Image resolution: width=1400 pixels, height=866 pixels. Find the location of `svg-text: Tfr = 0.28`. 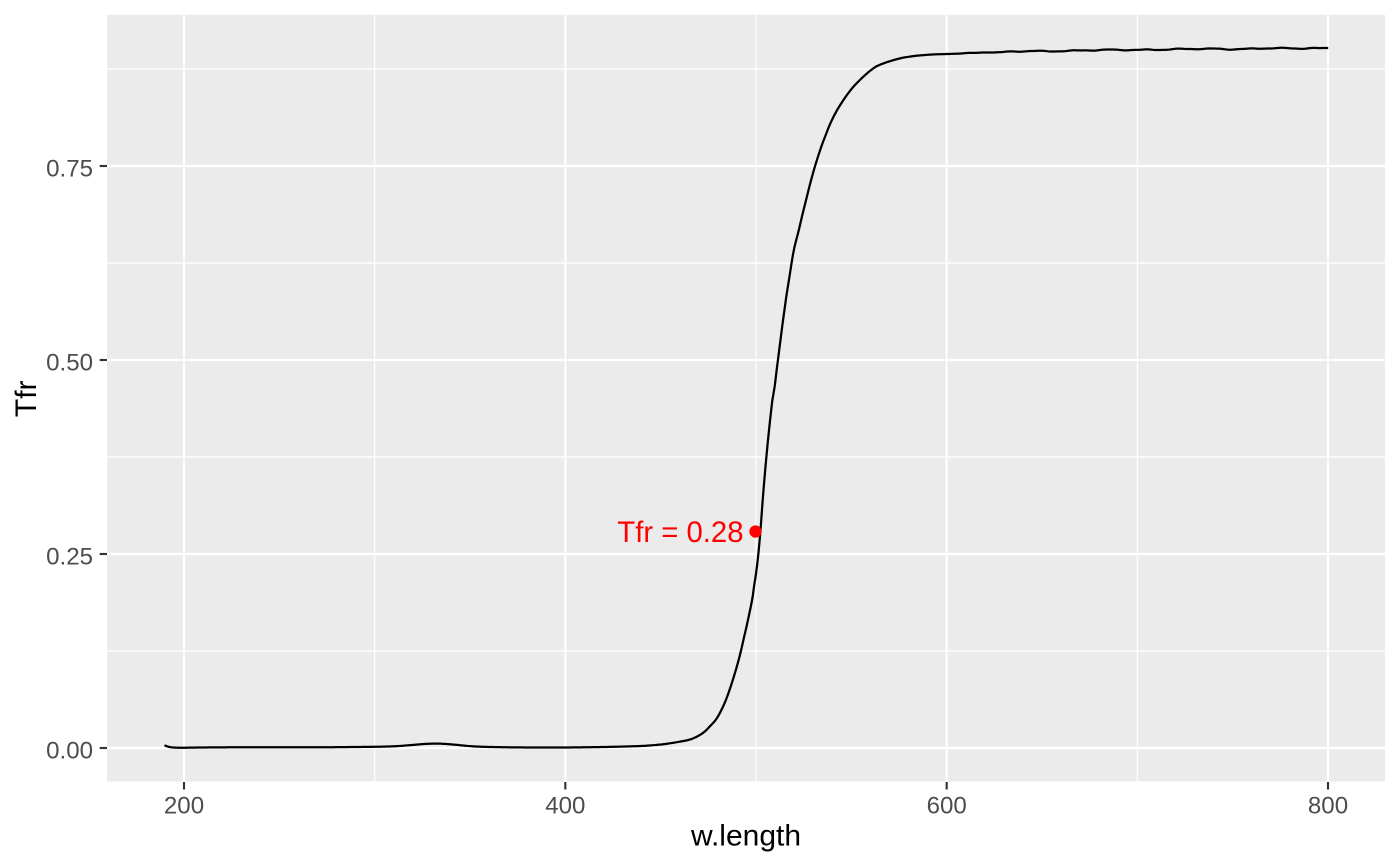

svg-text: Tfr = 0.28 is located at coordinates (680, 532).